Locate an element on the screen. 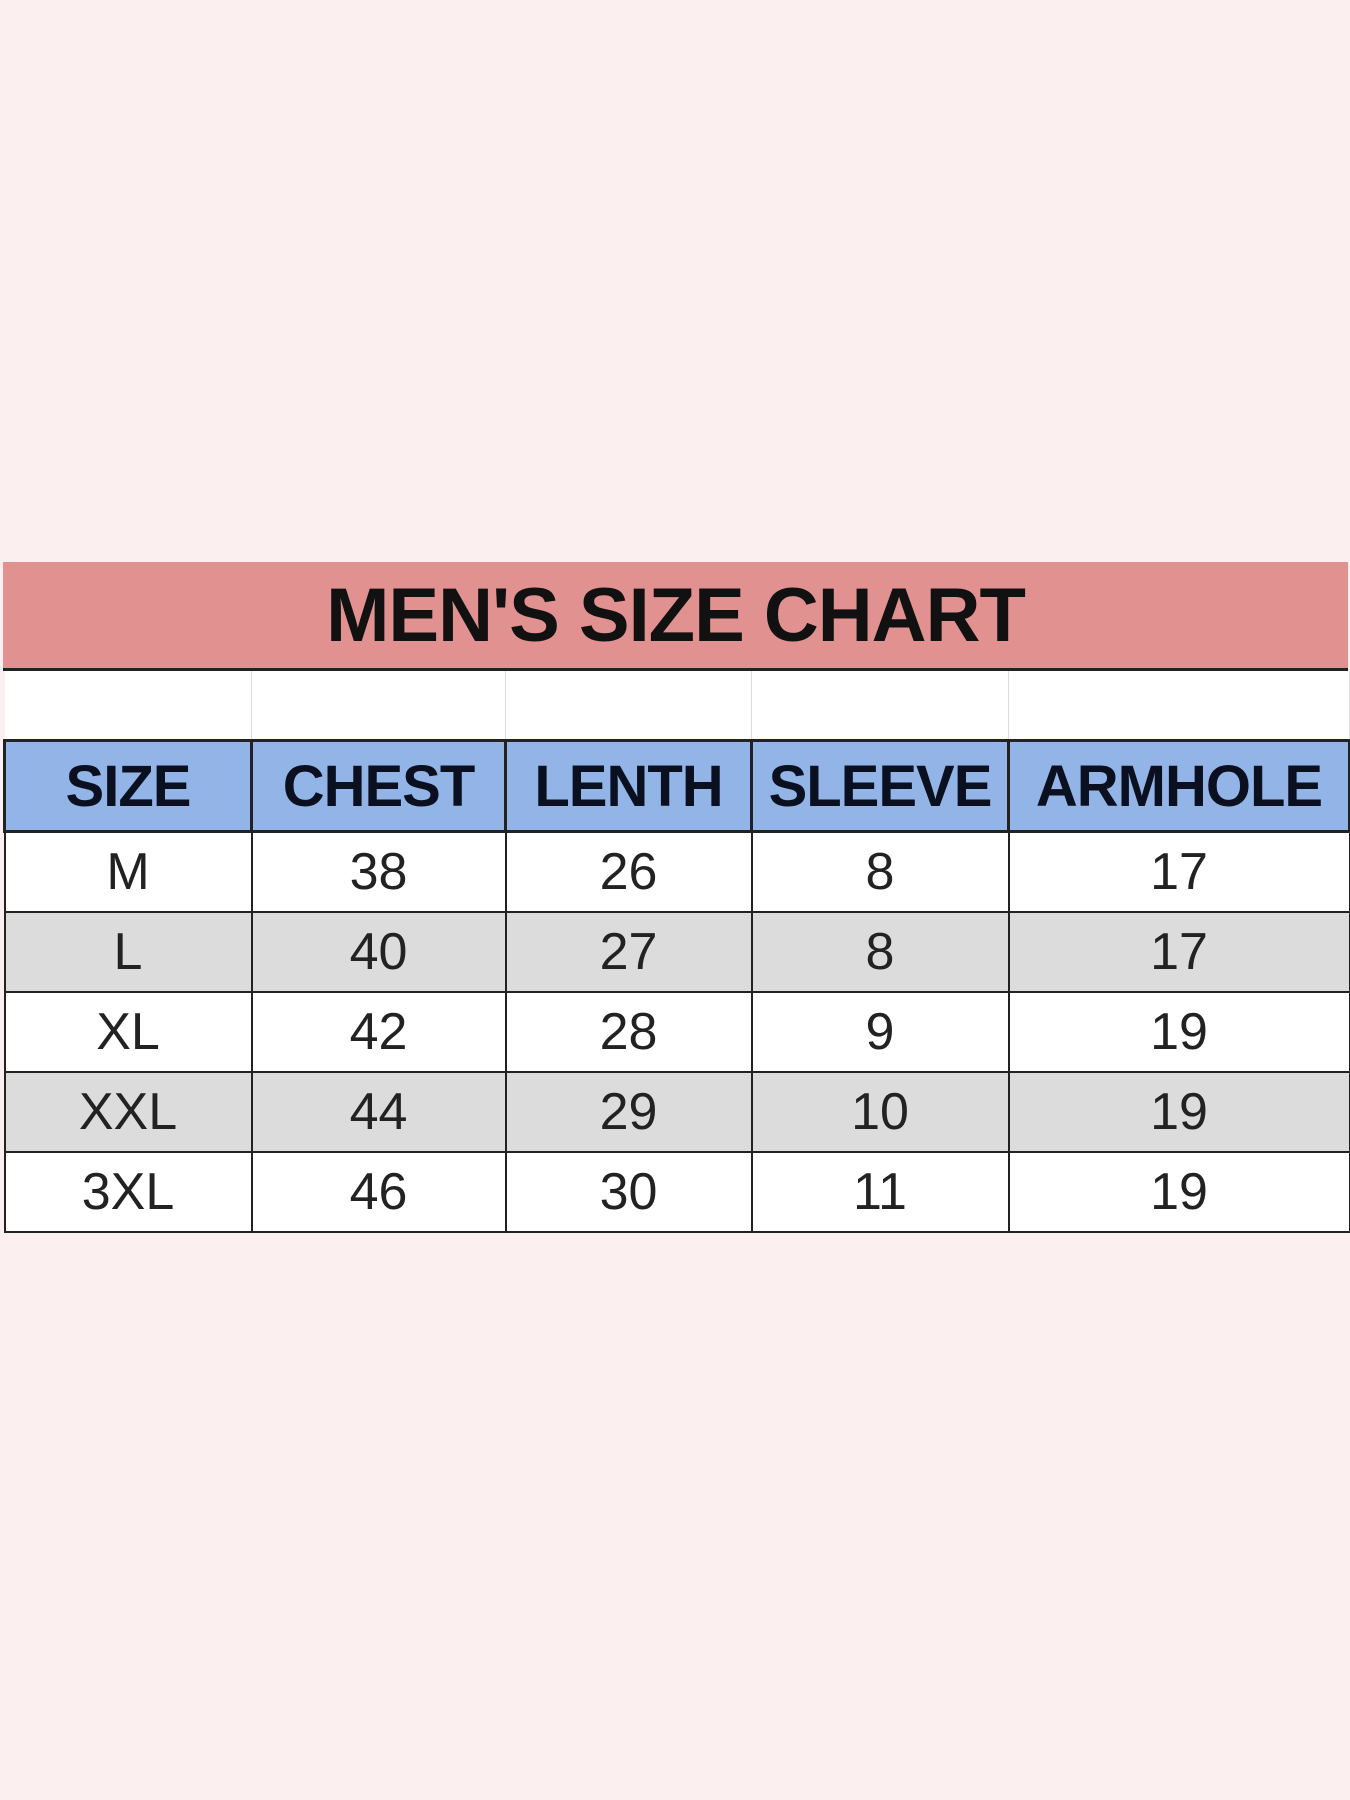 Image resolution: width=1350 pixels, height=1800 pixels. header-cell: LENTH is located at coordinates (628, 786).